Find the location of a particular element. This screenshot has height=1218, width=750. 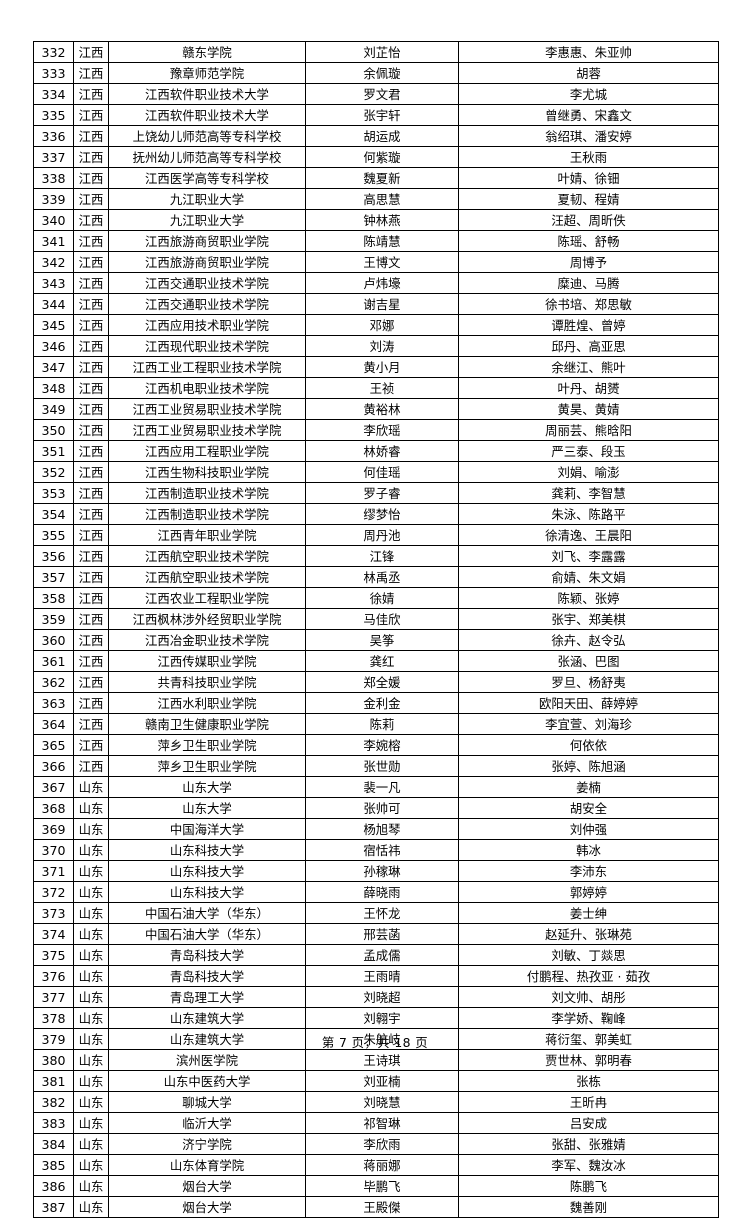

table-row: 348 江西 江西机电职业技术学院 王祯 叶丹、胡赟 is located at coordinates (376, 388).